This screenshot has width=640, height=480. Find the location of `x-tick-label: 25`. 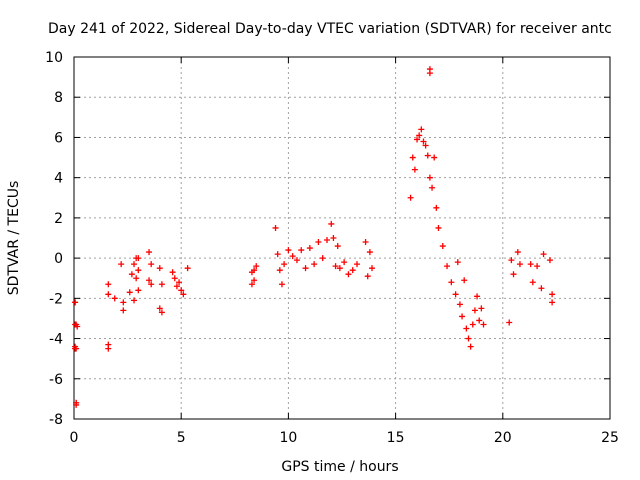

x-tick-label: 25 is located at coordinates (610, 438).